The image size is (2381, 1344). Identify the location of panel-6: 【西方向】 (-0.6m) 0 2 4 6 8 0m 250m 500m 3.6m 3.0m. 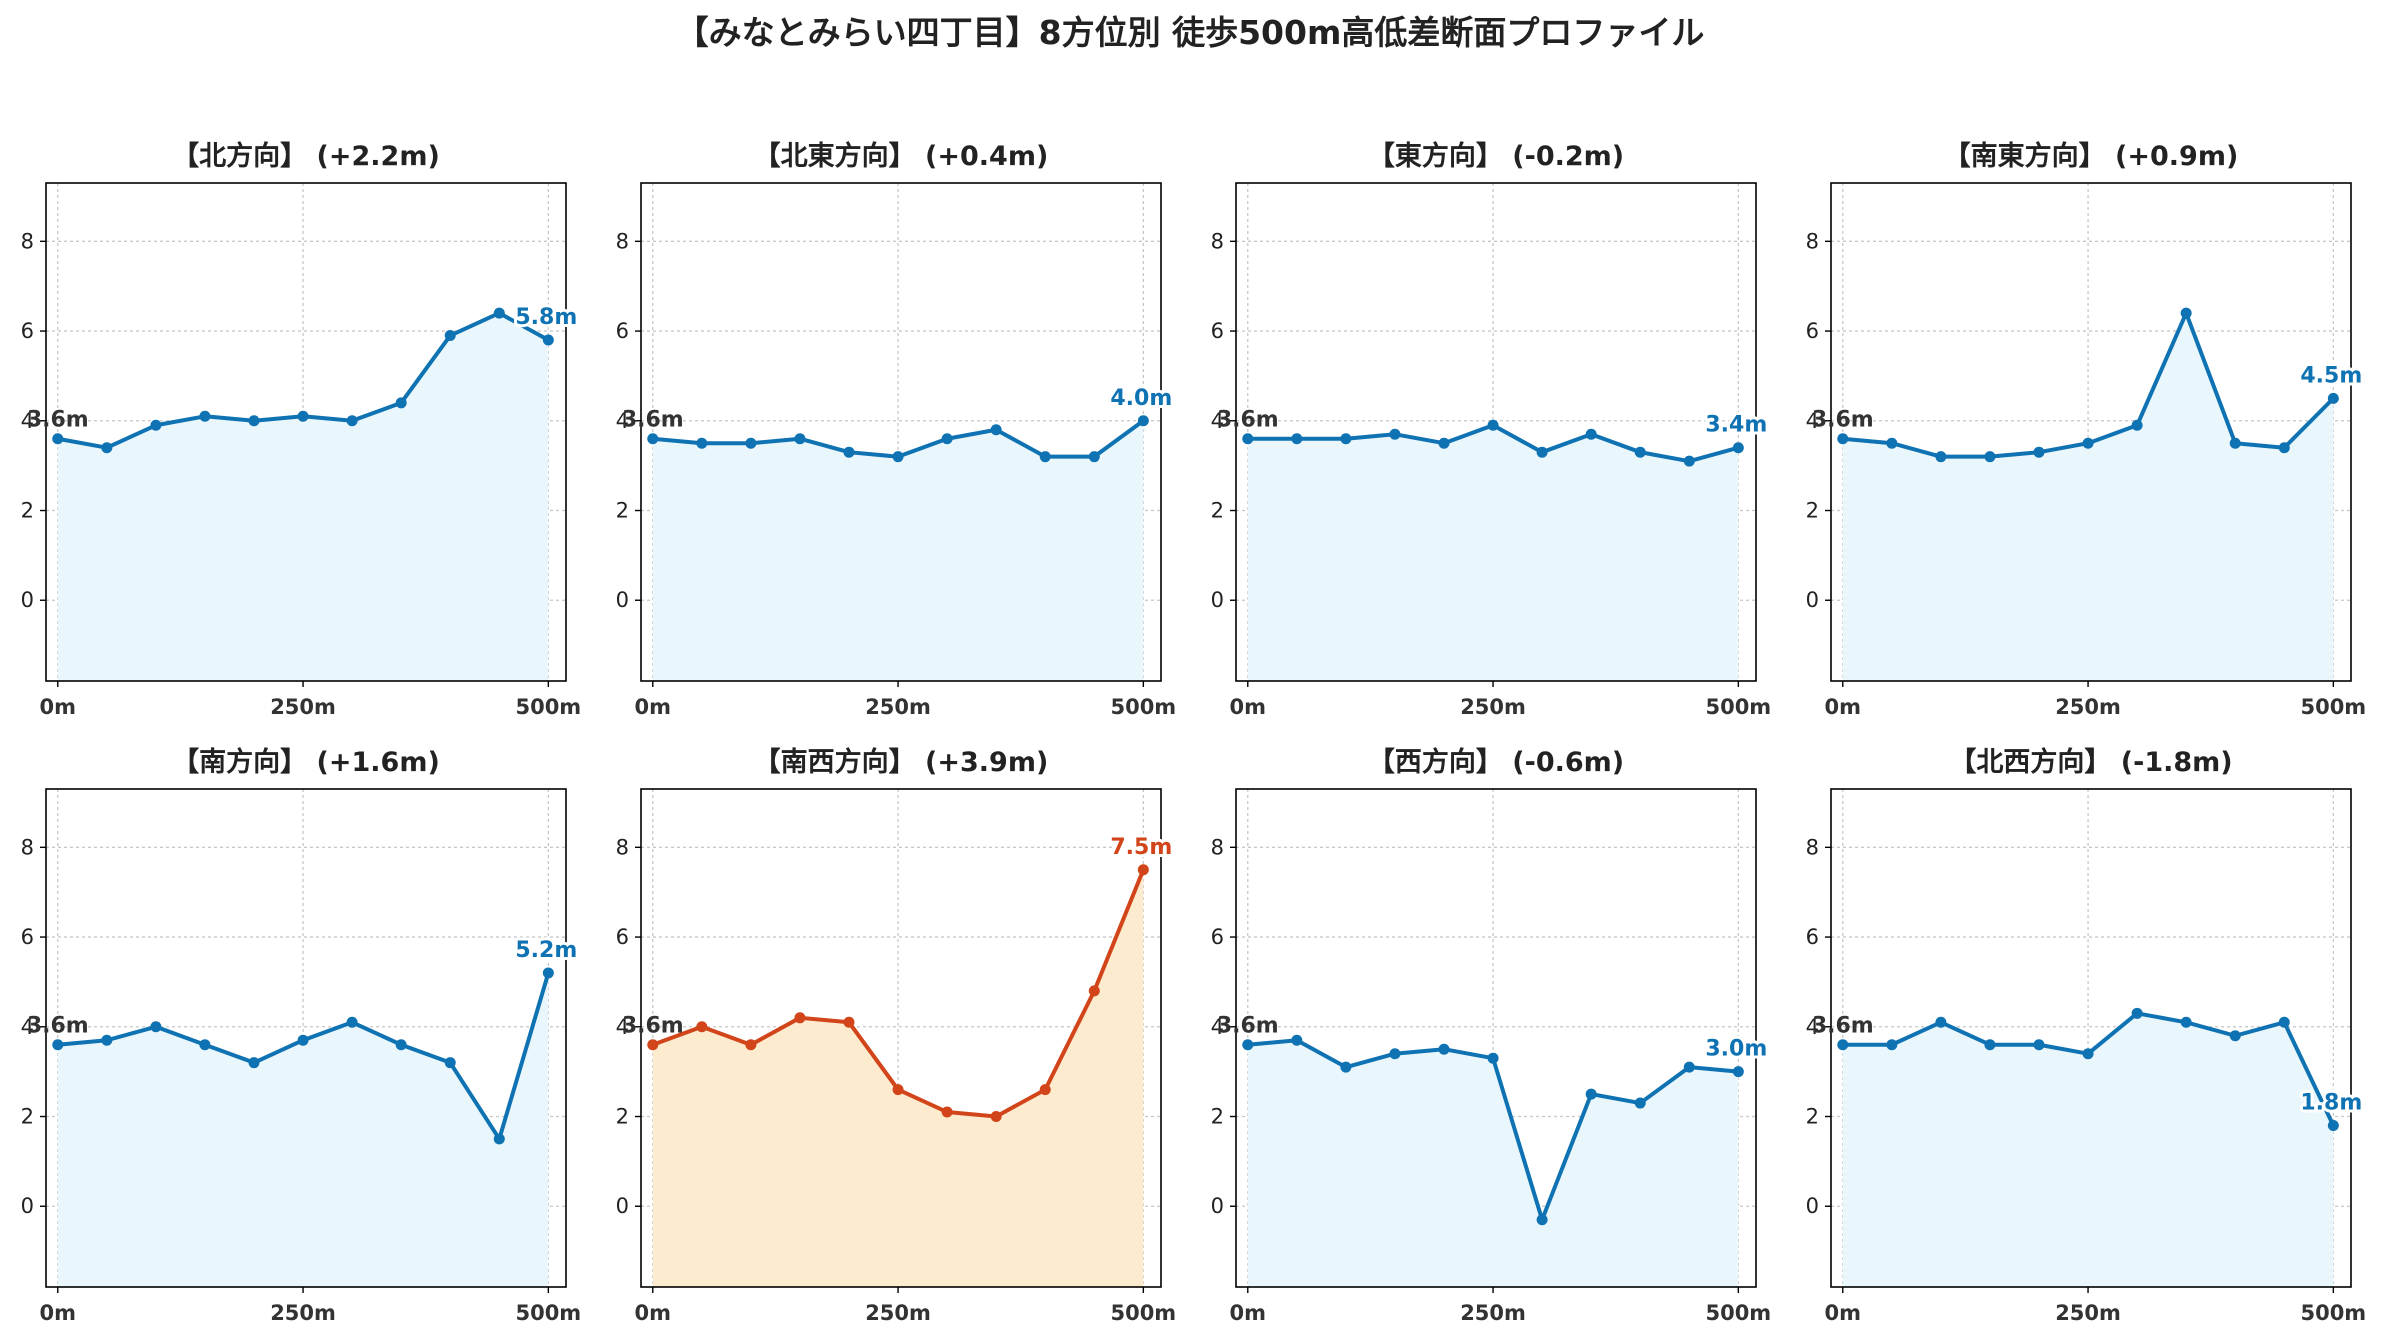
(1491, 1035).